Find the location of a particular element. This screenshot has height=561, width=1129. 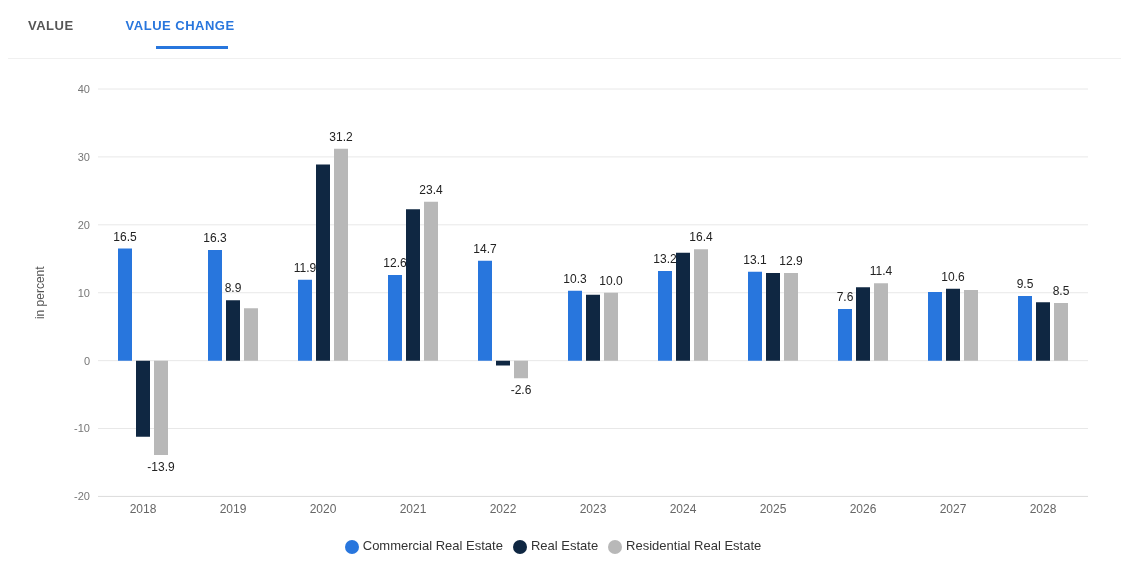

data-label: -2.6 is located at coordinates (521, 390).